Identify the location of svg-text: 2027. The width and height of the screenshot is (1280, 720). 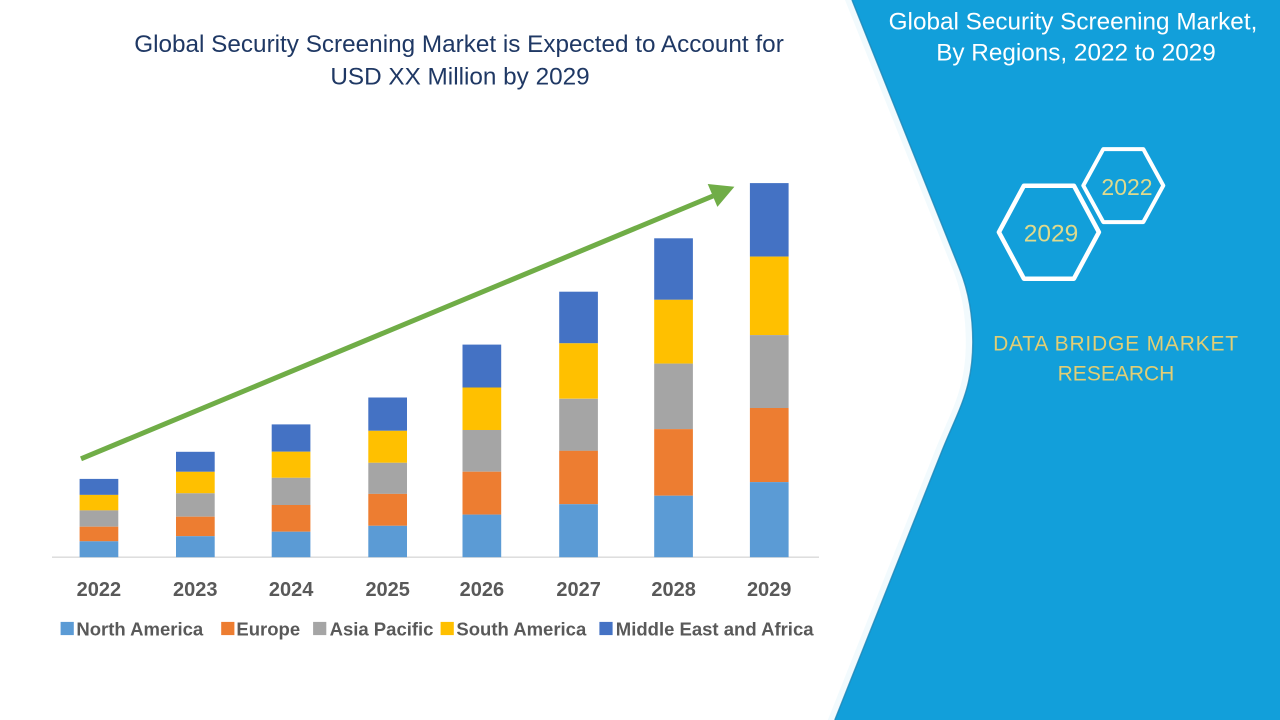
(578, 590).